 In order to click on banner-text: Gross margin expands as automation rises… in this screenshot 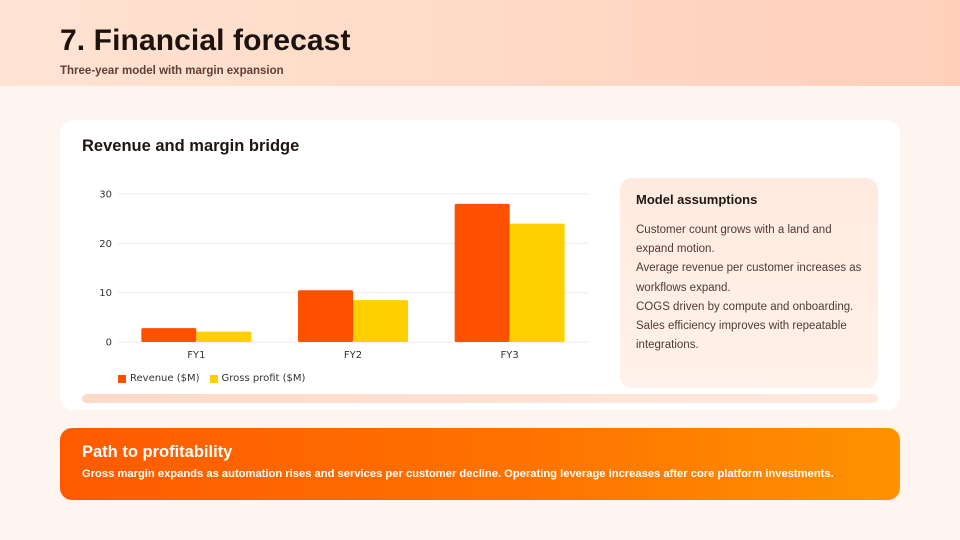, I will do `click(458, 474)`.